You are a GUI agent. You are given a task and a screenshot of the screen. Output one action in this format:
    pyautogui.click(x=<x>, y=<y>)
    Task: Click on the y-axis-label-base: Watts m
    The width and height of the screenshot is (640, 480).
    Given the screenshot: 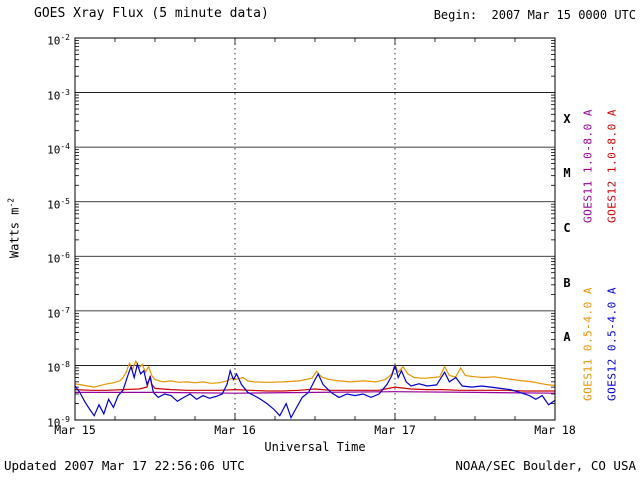 What is the action you would take?
    pyautogui.click(x=14, y=233)
    